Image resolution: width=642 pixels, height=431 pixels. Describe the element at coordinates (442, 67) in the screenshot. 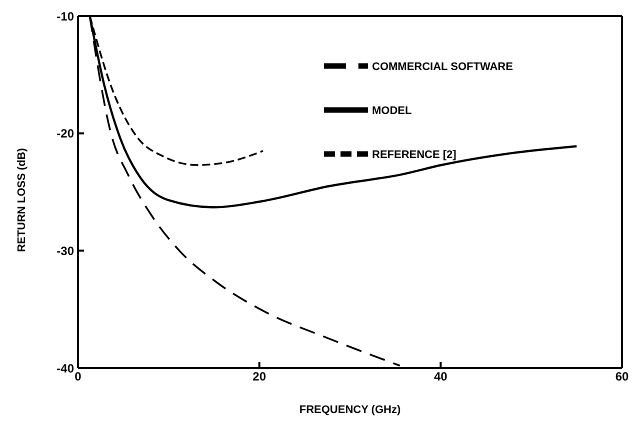

I see `legend-label: COMMERCIAL SOFTWARE` at that location.